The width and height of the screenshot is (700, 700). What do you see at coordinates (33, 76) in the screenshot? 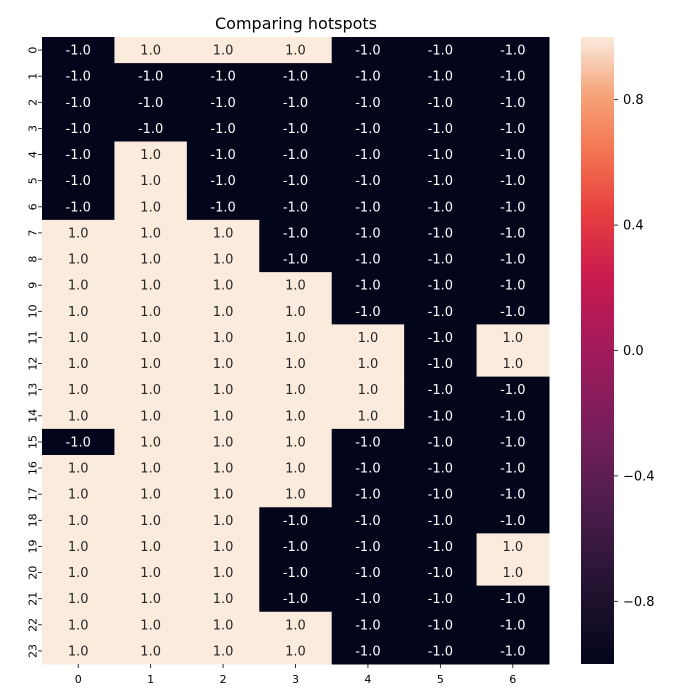
I see `y-tick-label: 1` at bounding box center [33, 76].